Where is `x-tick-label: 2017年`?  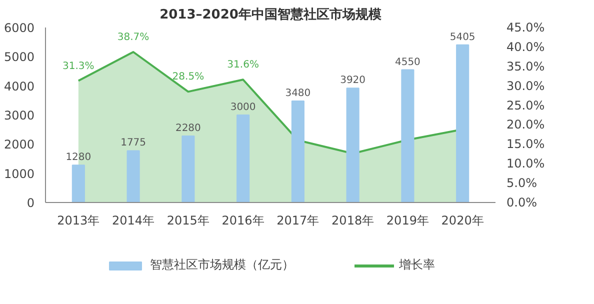
x-tick-label: 2017年 is located at coordinates (298, 221).